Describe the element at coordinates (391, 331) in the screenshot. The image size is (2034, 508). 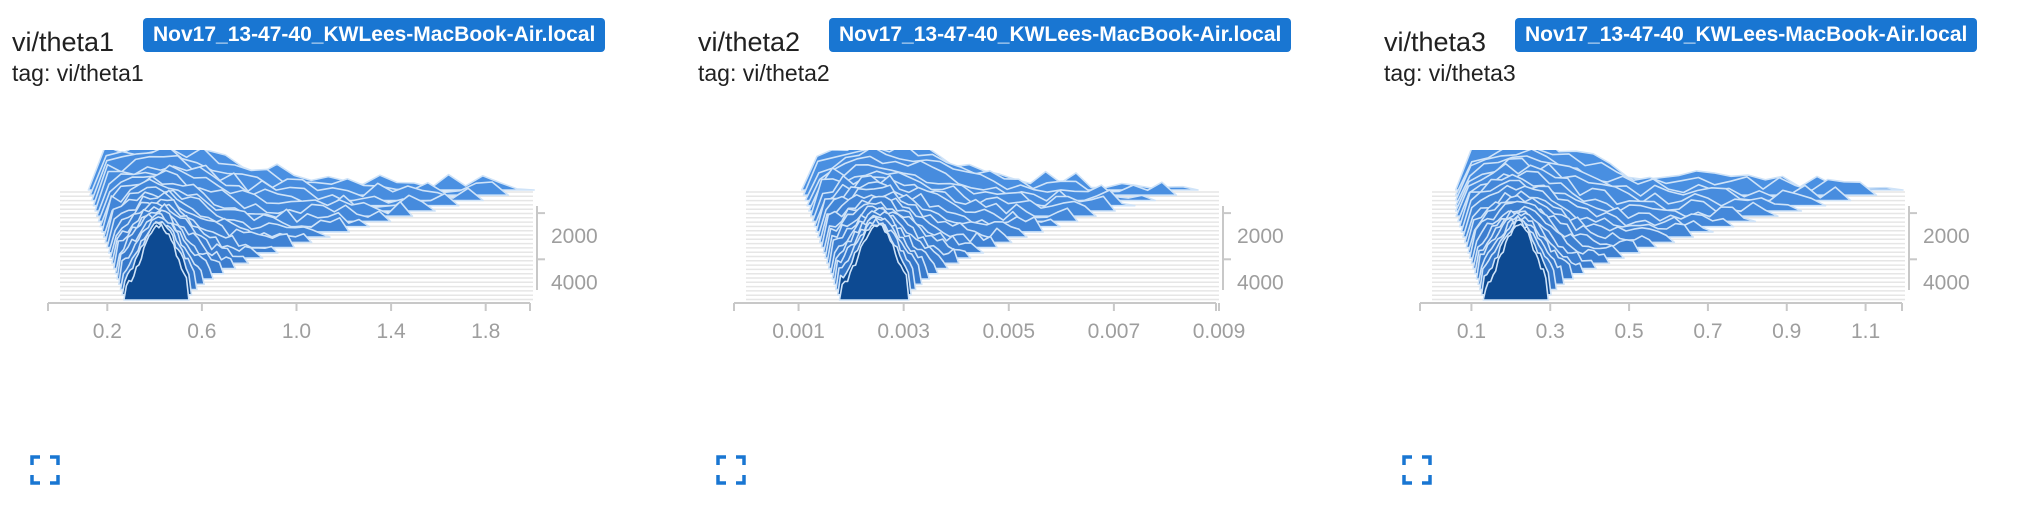
I see `x-tick-label: 1.4` at that location.